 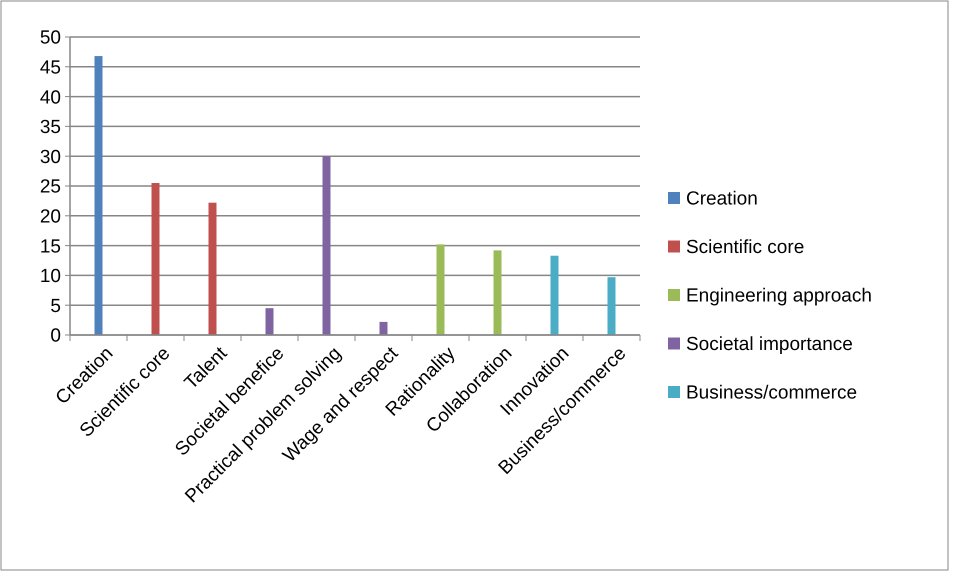 What do you see at coordinates (769, 345) in the screenshot?
I see `legend-label: Societal importance` at bounding box center [769, 345].